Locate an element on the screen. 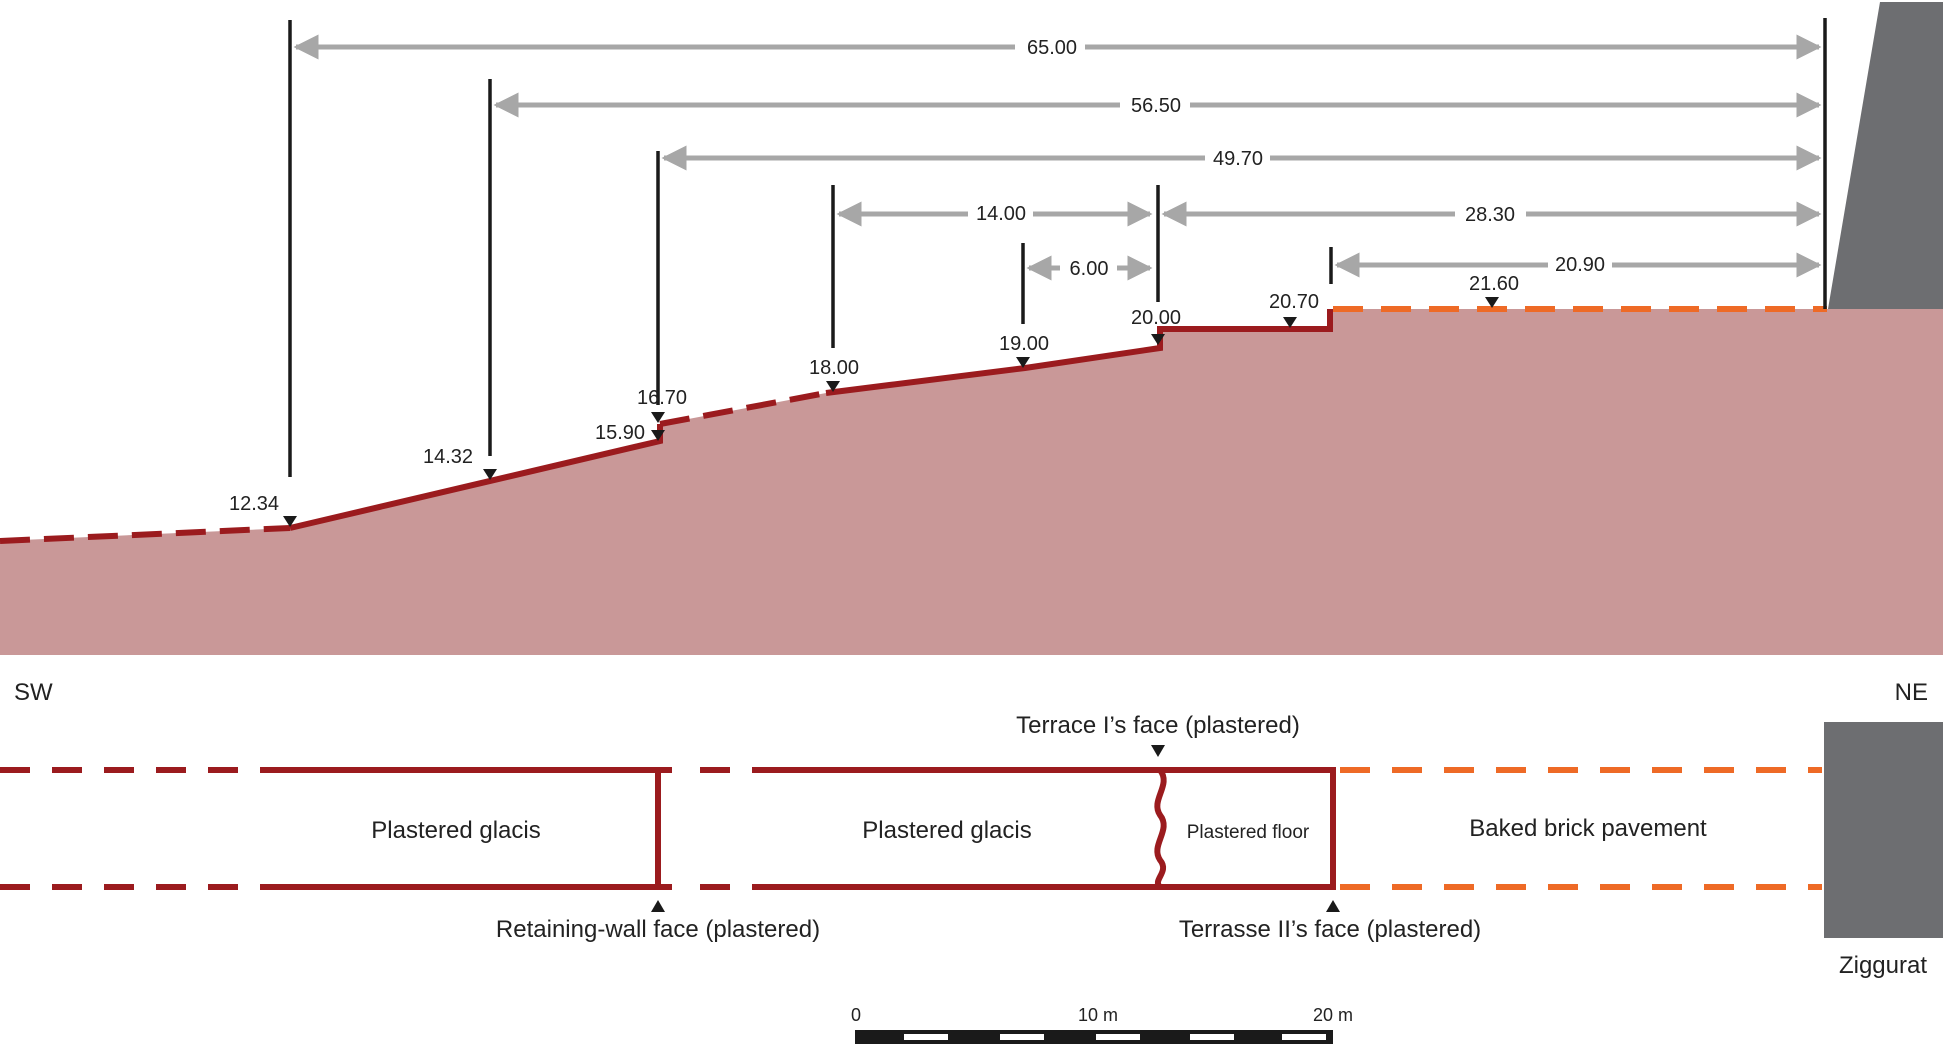  callout-retaining-arrow-icon is located at coordinates (658, 906).